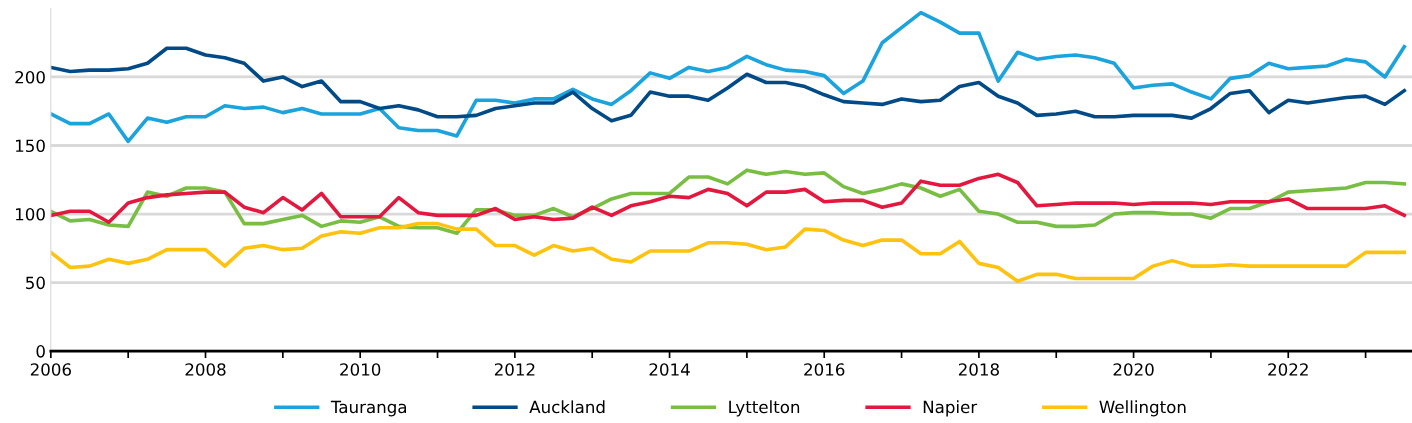 The image size is (1412, 423). What do you see at coordinates (360, 369) in the screenshot?
I see `x-tick-label: 2010` at bounding box center [360, 369].